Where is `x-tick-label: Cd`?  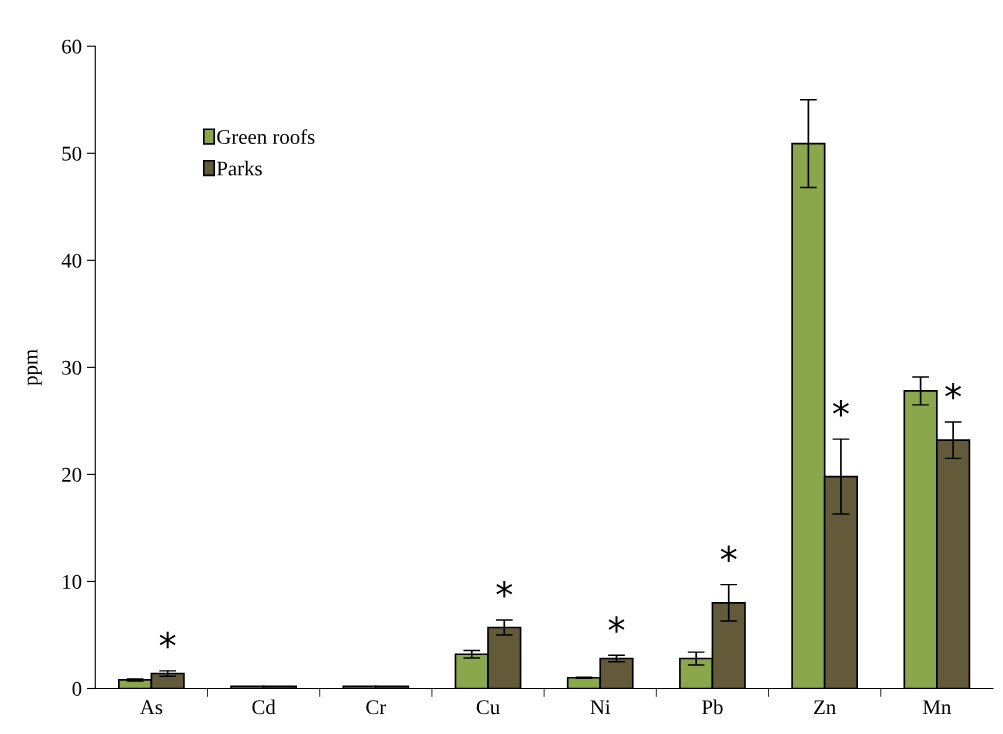
x-tick-label: Cd is located at coordinates (264, 707).